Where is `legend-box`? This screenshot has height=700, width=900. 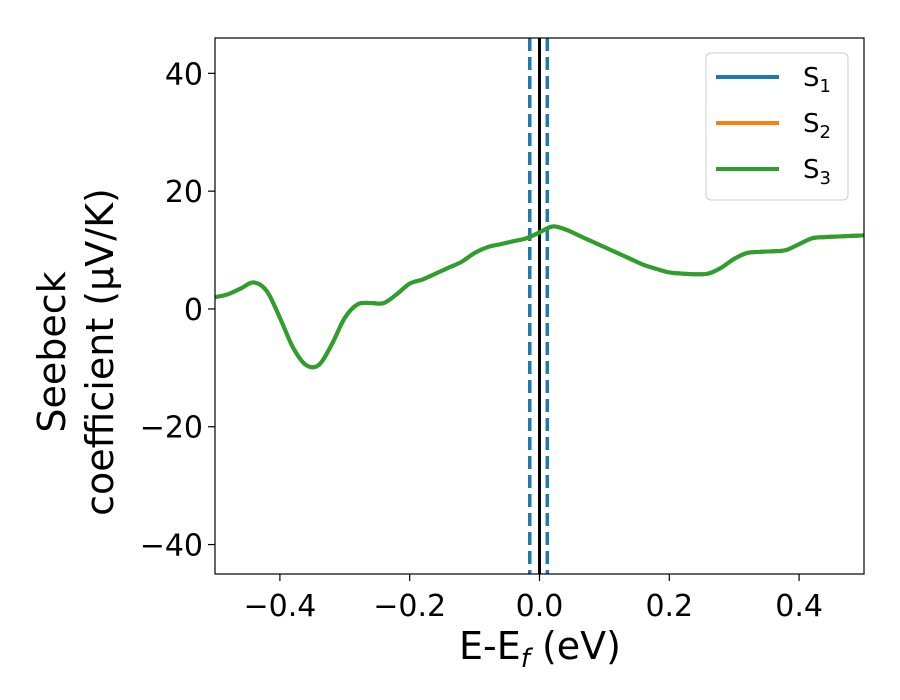 legend-box is located at coordinates (777, 126).